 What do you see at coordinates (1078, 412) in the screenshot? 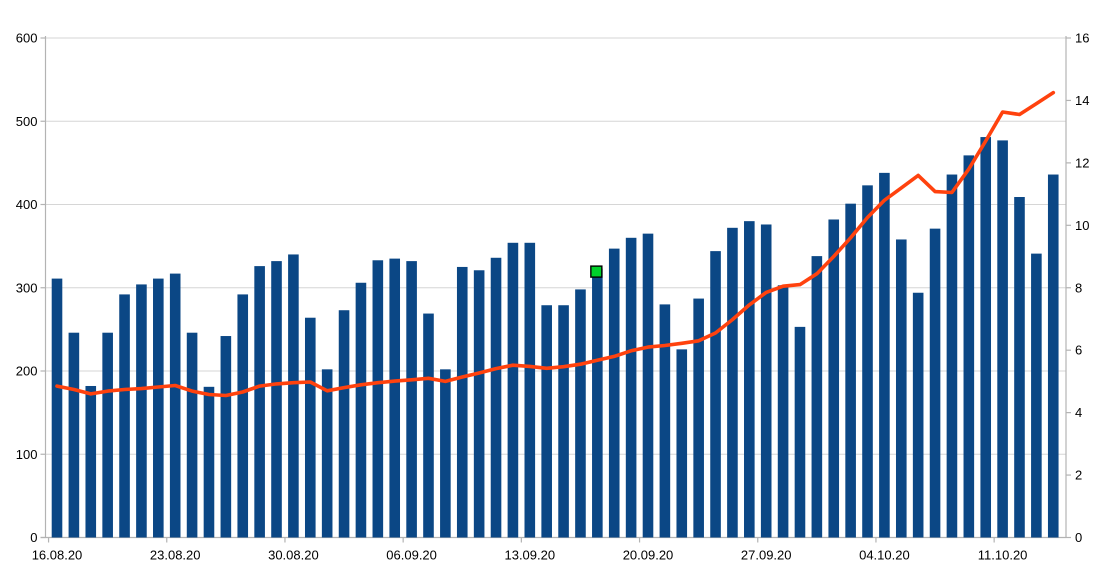
I see `right-axis-label: 4` at bounding box center [1078, 412].